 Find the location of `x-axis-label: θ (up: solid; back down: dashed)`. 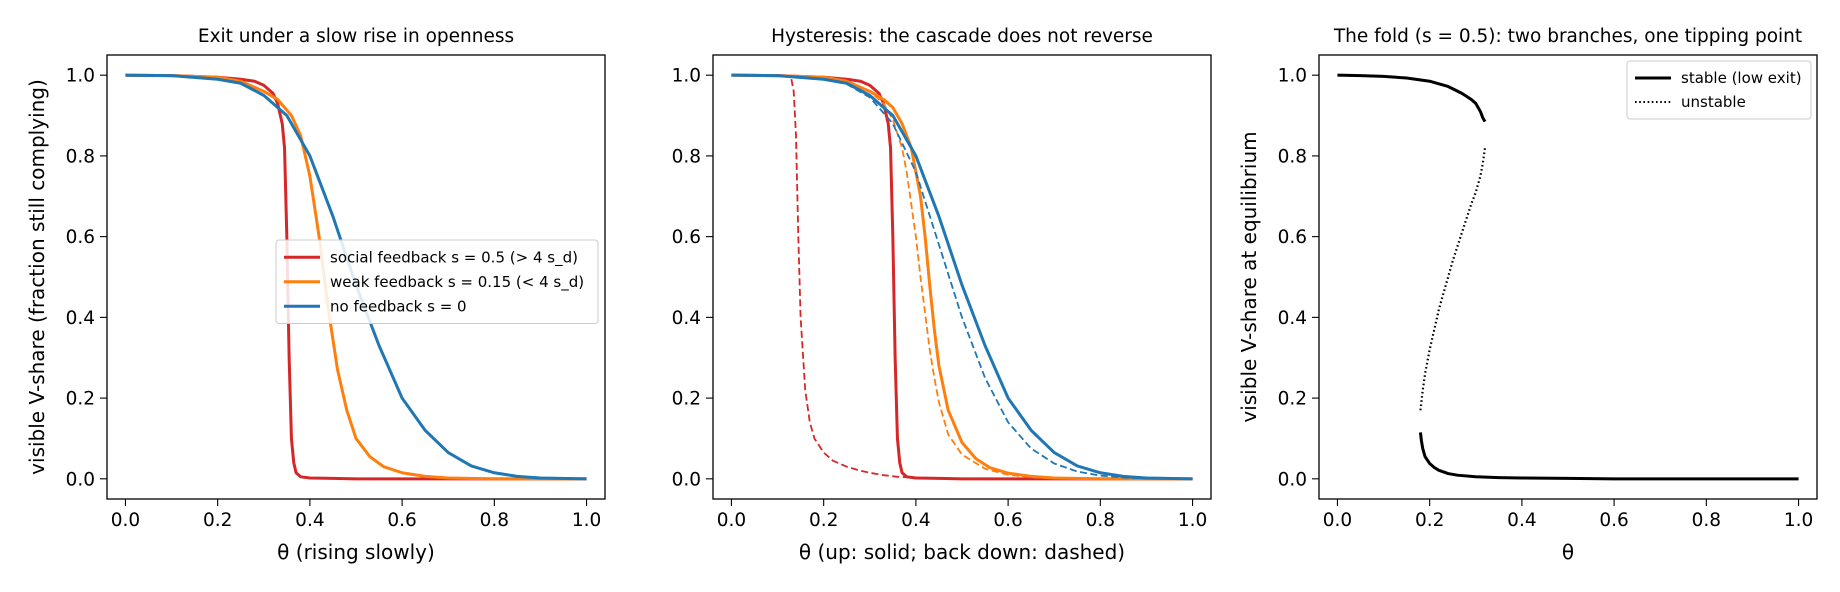

x-axis-label: θ (up: solid; back down: dashed) is located at coordinates (962, 552).